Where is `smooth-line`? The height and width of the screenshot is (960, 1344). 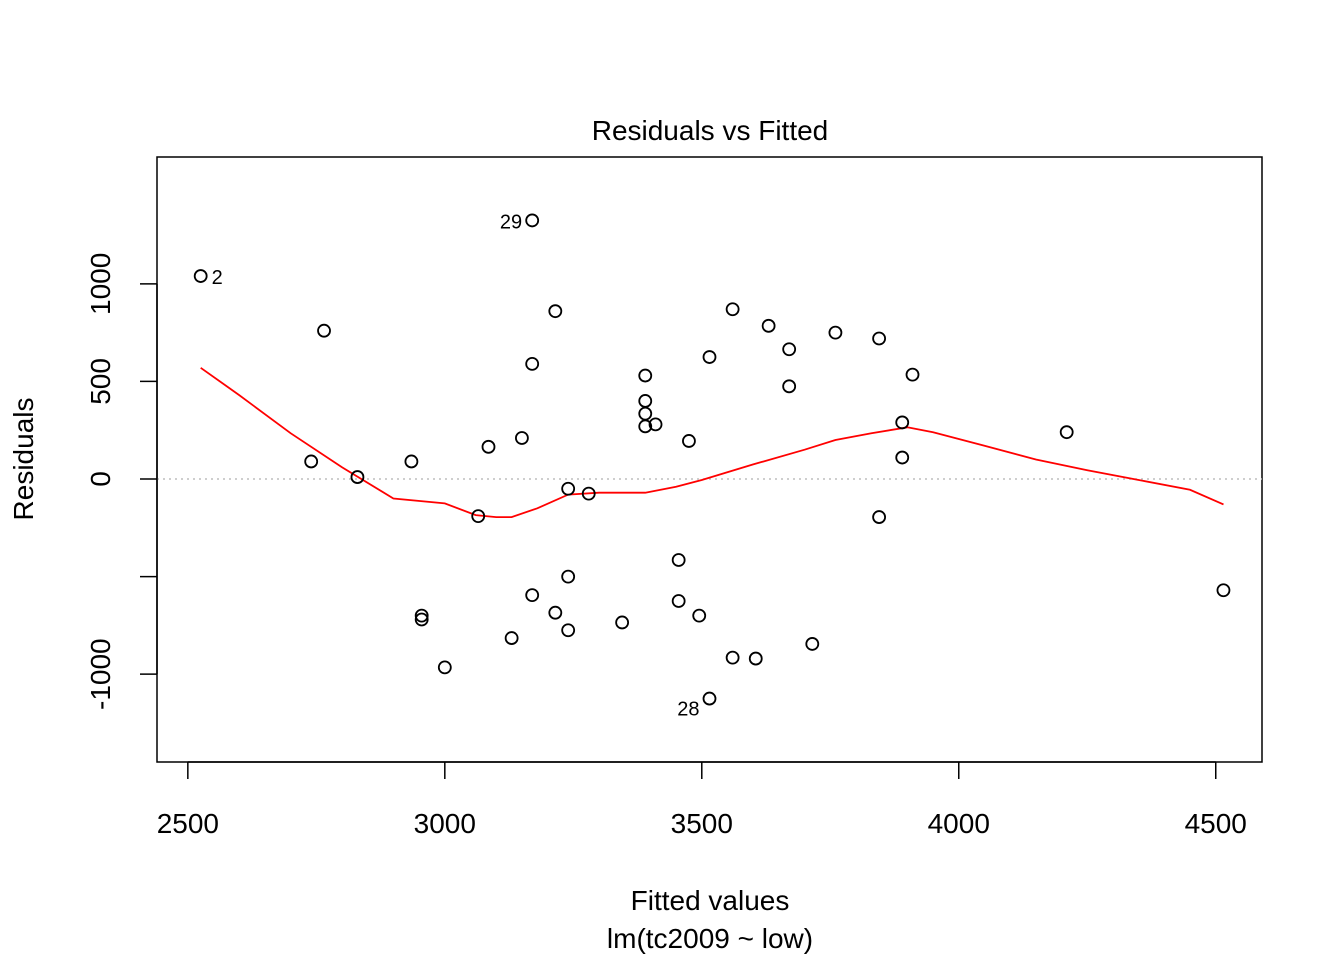 smooth-line is located at coordinates (712, 442).